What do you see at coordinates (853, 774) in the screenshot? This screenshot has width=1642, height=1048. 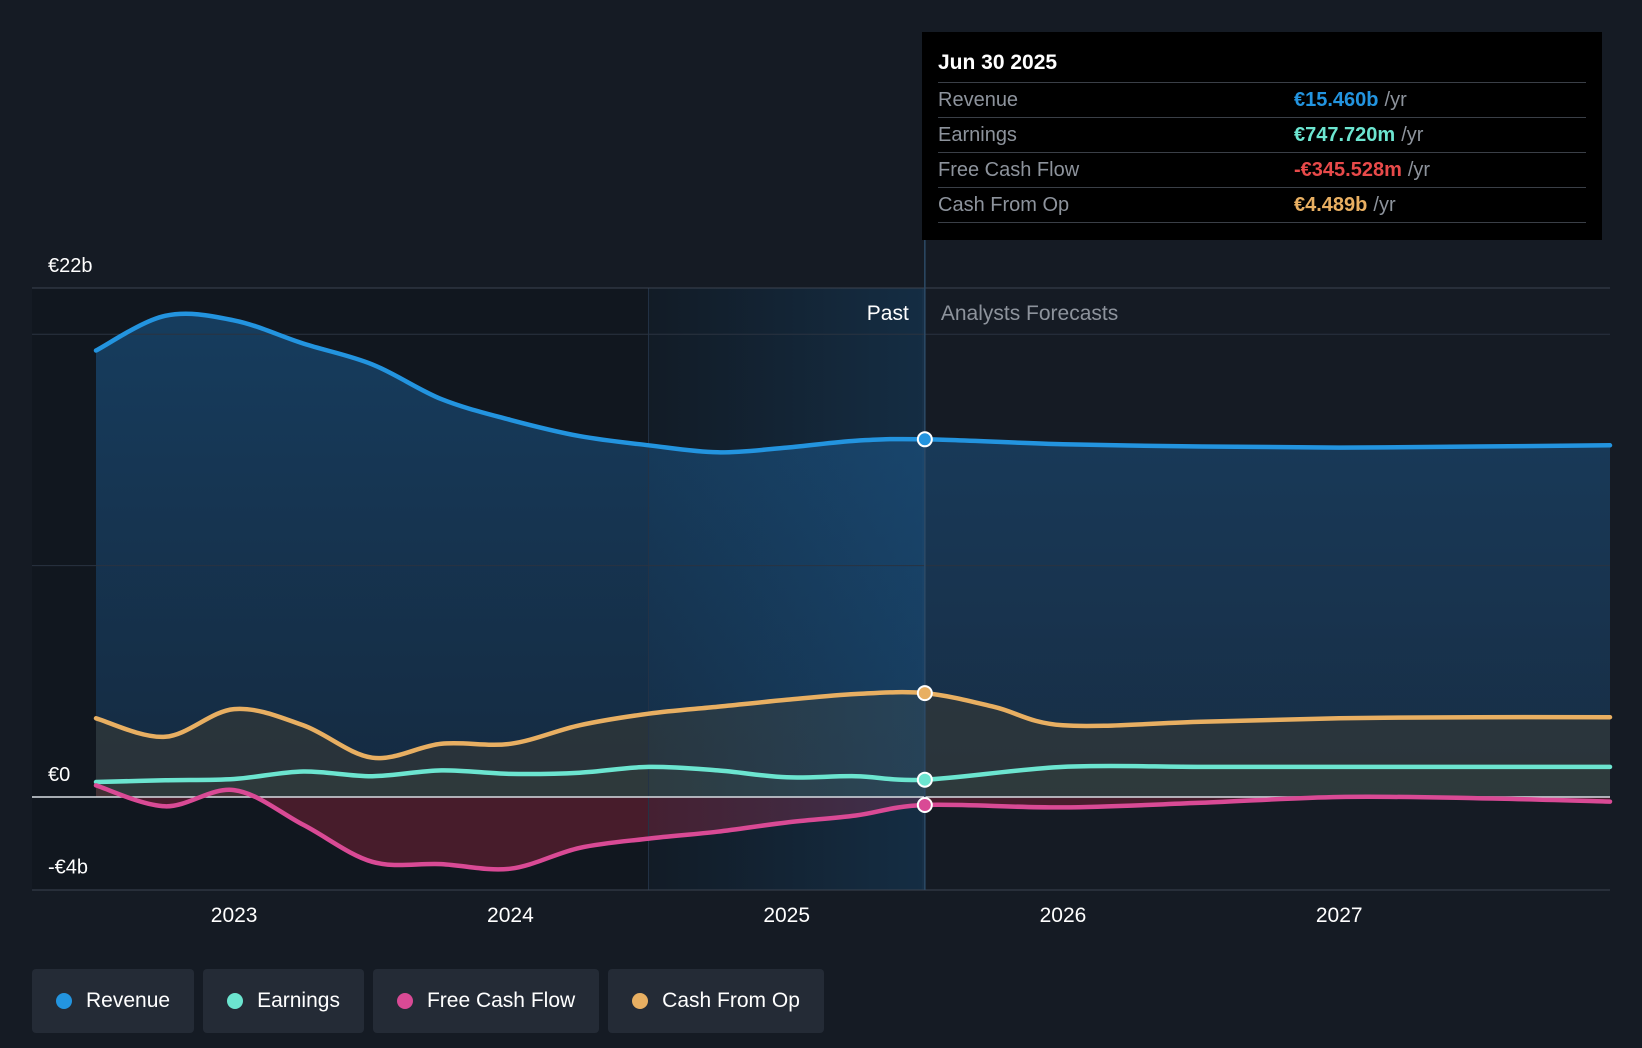 I see `earnings-line` at bounding box center [853, 774].